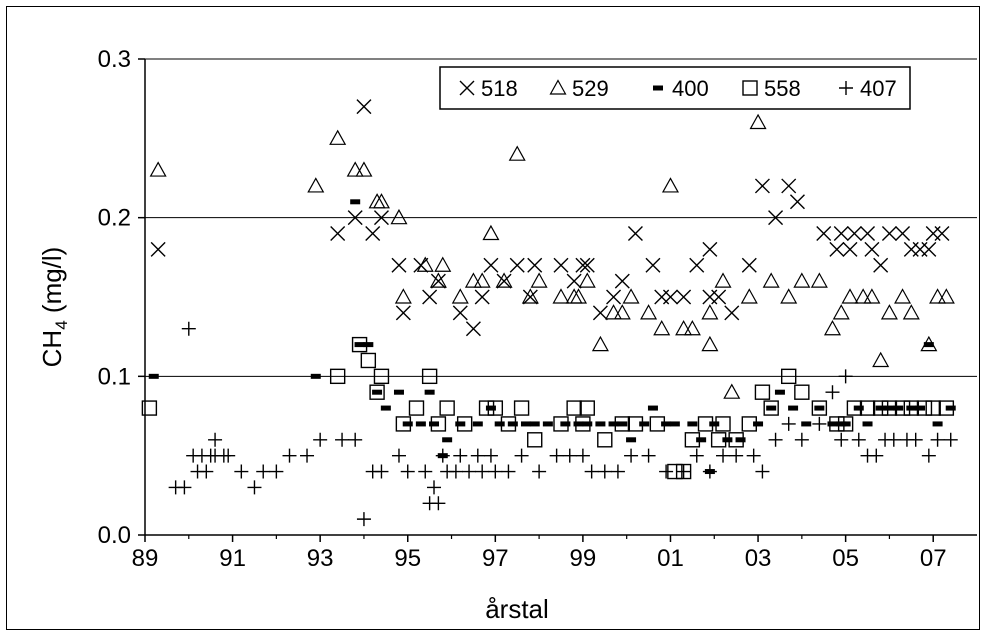  Describe the element at coordinates (52, 349) in the screenshot. I see `y-axis-title-main: CH` at that location.